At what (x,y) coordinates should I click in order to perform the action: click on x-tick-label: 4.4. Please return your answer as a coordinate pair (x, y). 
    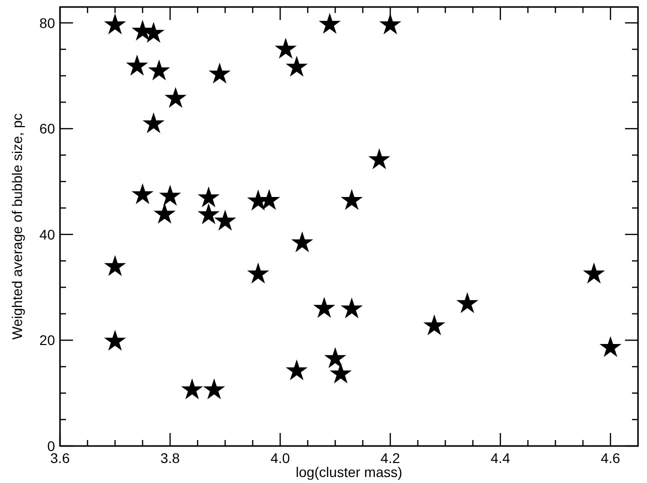
    Looking at the image, I should click on (500, 458).